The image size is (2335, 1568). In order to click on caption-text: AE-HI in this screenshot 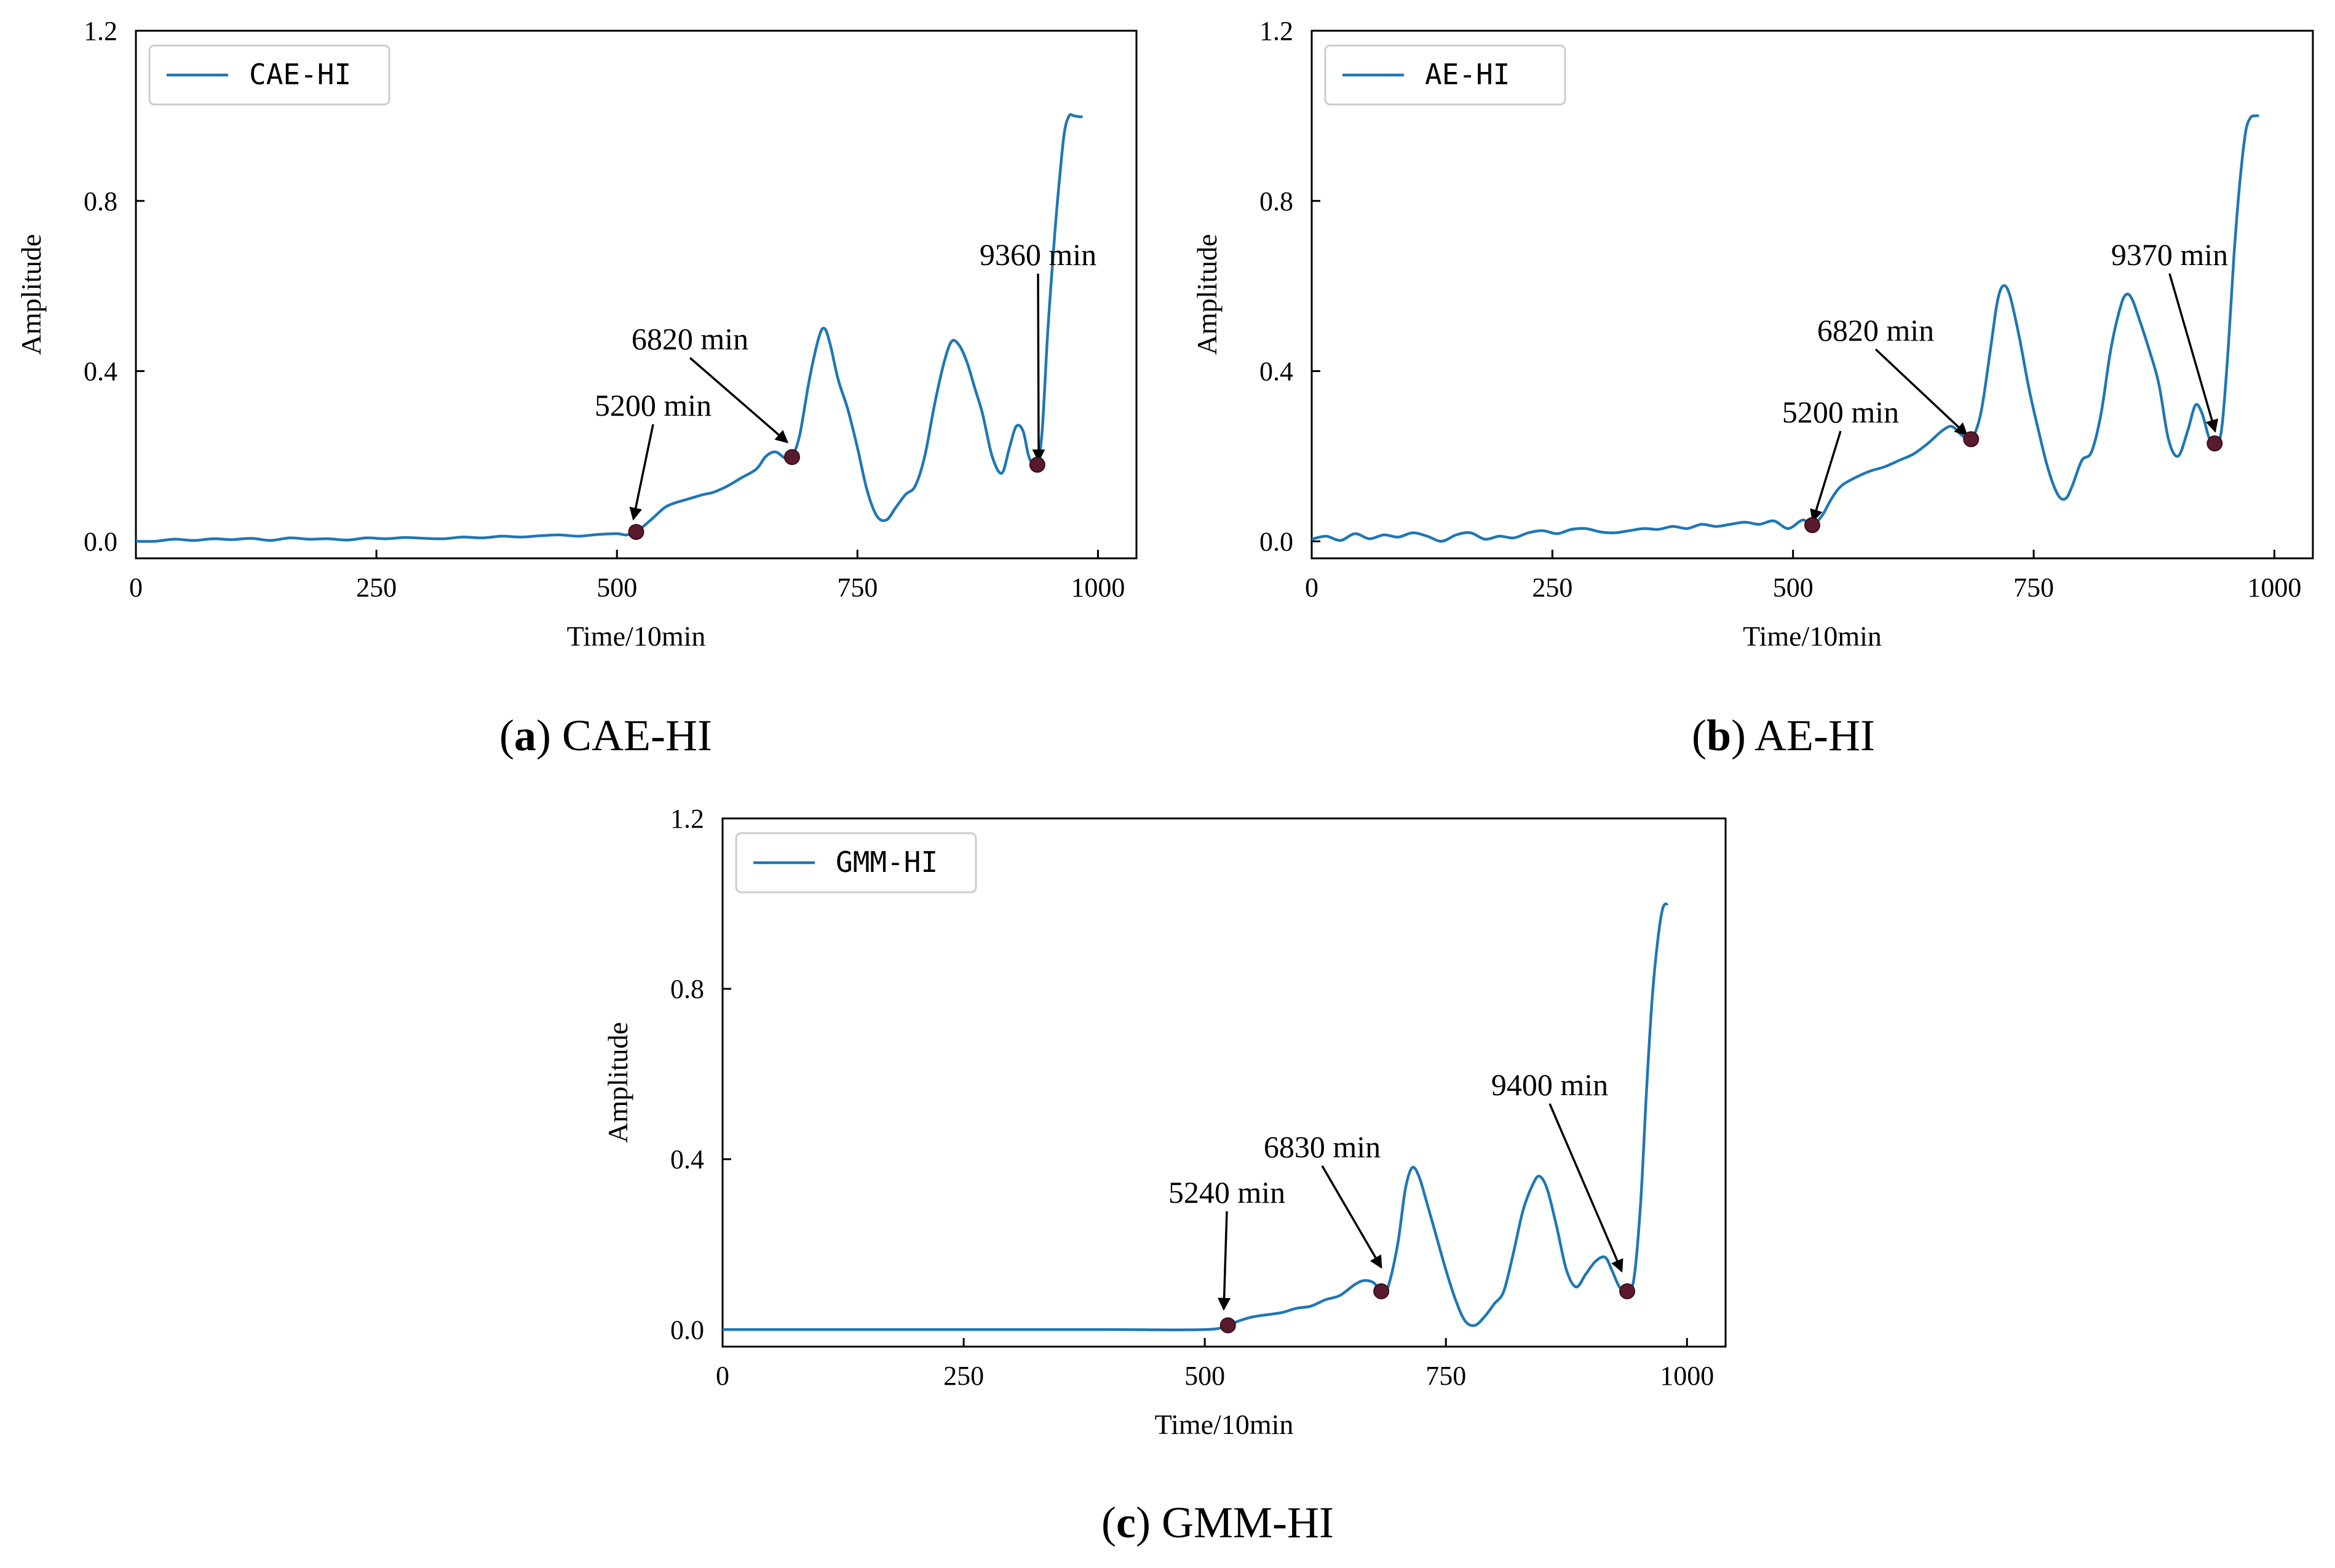, I will do `click(1815, 735)`.